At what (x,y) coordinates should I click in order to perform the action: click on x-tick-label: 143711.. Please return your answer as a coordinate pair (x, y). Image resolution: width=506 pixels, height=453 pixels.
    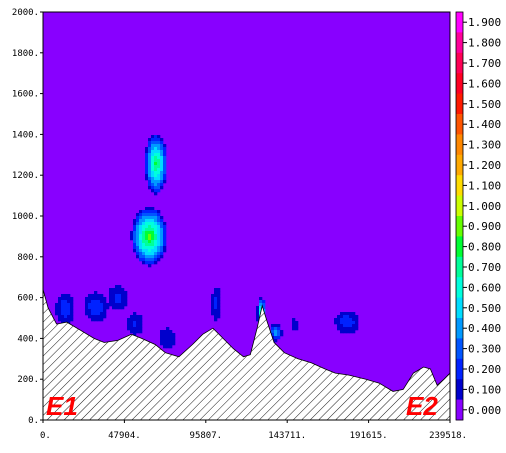
    Looking at the image, I should click on (287, 436).